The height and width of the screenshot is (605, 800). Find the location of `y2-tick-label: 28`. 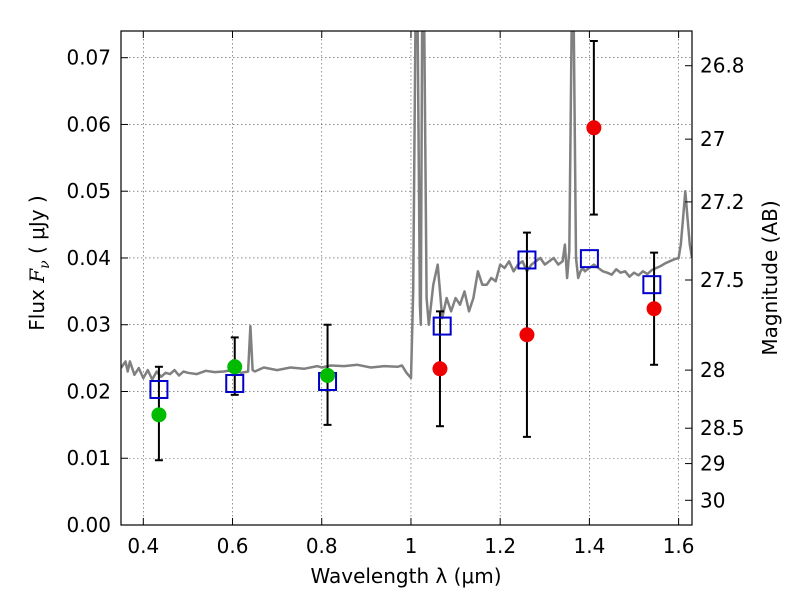

y2-tick-label: 28 is located at coordinates (712, 370).